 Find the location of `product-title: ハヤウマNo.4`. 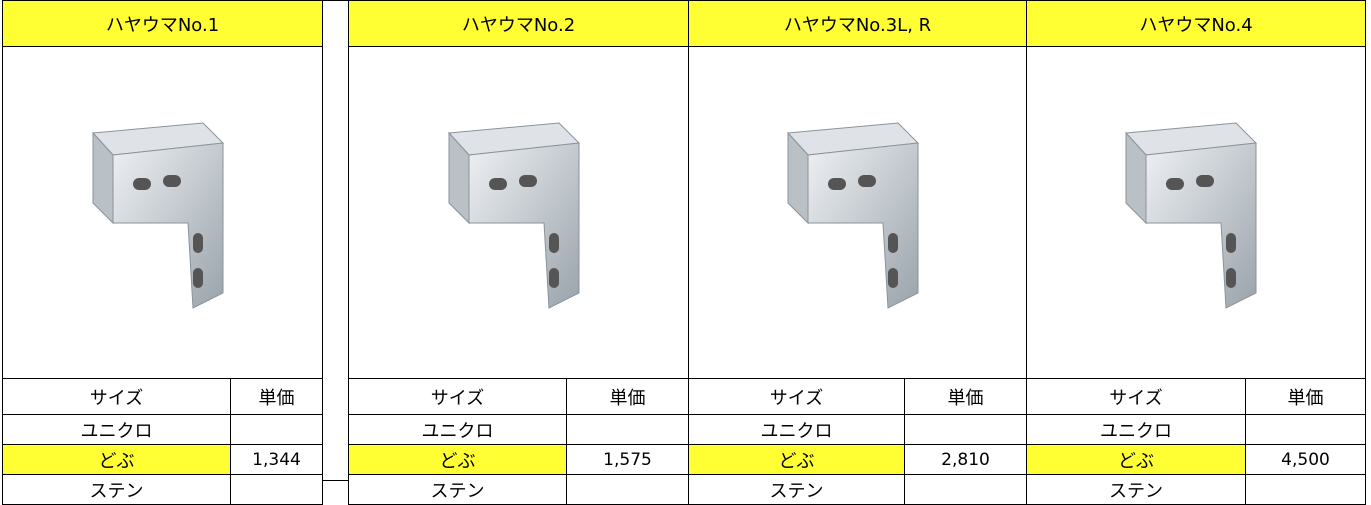

product-title: ハヤウマNo.4 is located at coordinates (1196, 23).